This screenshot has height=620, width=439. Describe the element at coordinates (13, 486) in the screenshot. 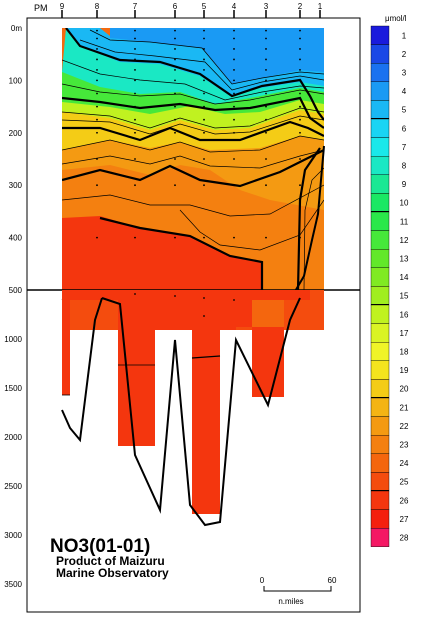

I see `depth-label-lower-2500: 2500` at that location.